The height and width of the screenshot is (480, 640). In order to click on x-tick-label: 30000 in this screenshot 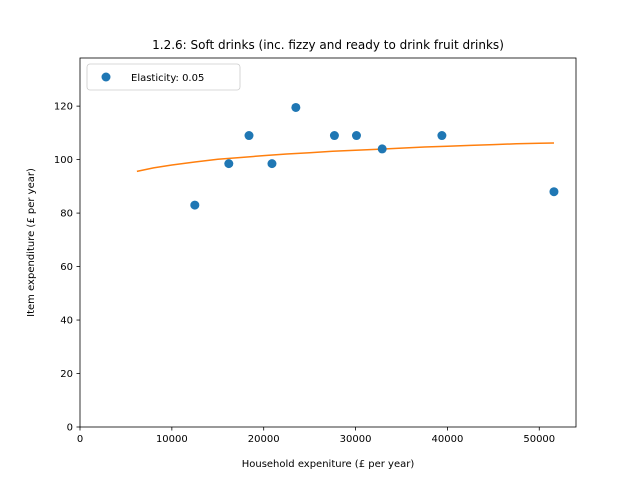, I will do `click(356, 439)`.